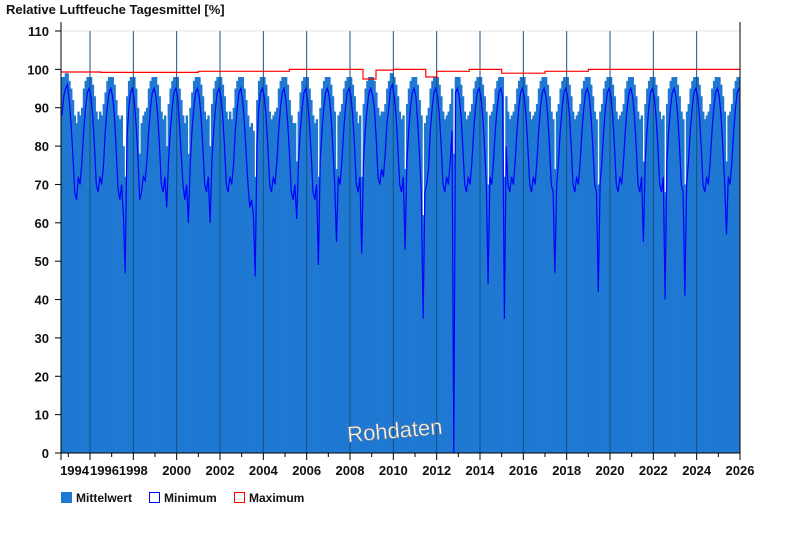 The image size is (800, 550). Describe the element at coordinates (393, 470) in the screenshot. I see `x-tick-label: 2010` at that location.